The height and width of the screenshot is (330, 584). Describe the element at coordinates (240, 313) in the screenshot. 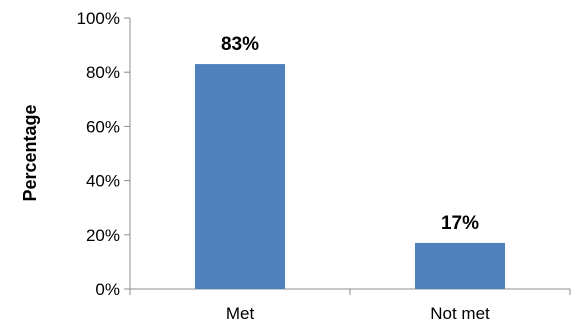

I see `x-category-label: Met` at that location.